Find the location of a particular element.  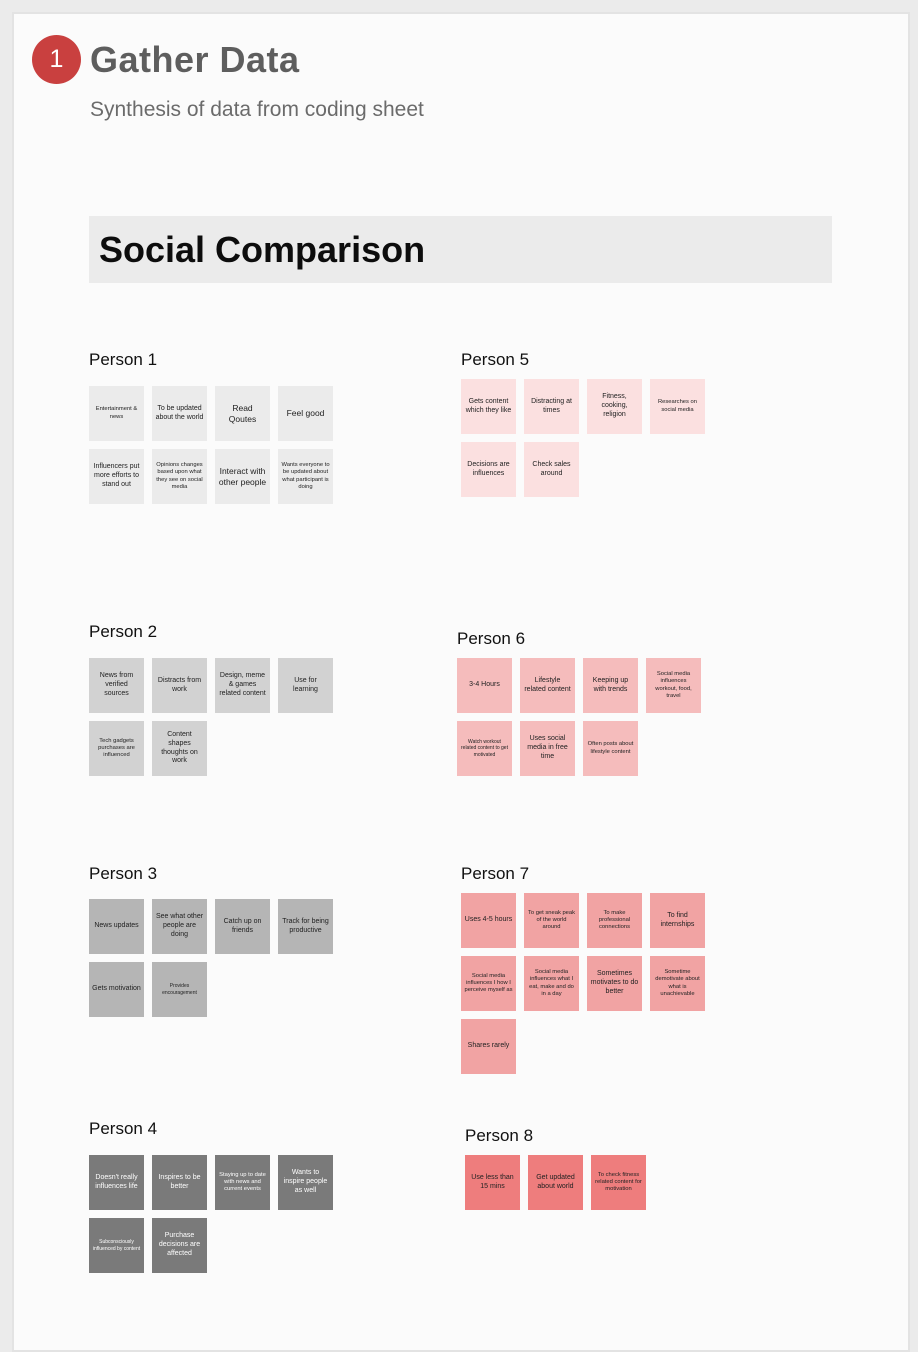

page-subtitle: Synthesis of data from coding sheet is located at coordinates (257, 109).